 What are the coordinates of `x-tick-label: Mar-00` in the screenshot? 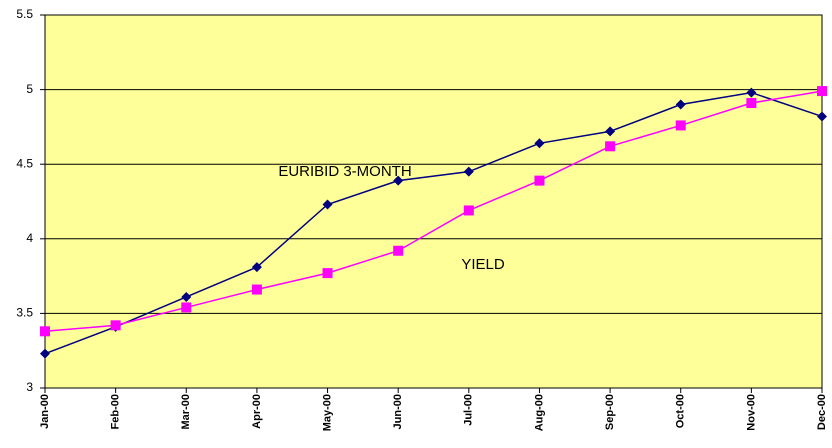 It's located at (186, 411).